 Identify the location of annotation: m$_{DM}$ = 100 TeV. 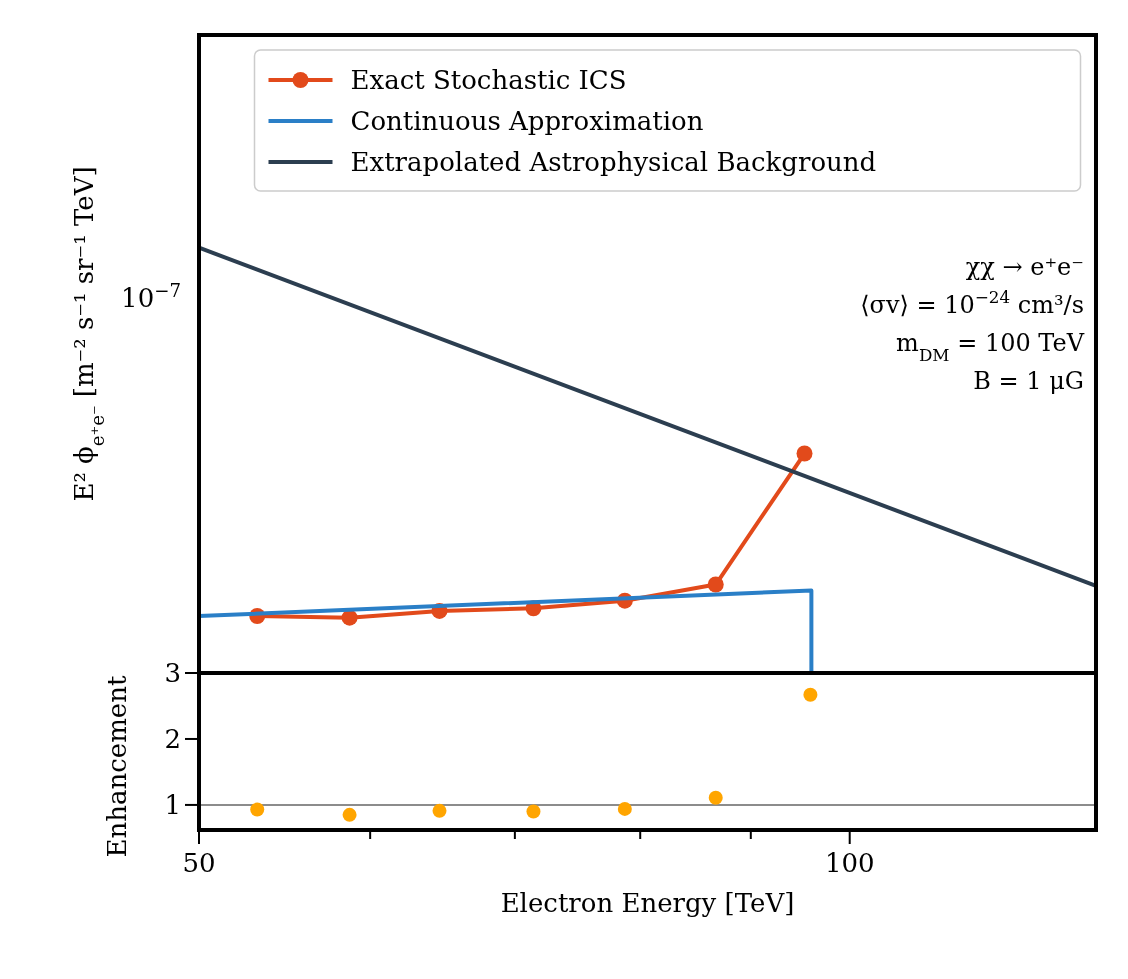
(990, 347).